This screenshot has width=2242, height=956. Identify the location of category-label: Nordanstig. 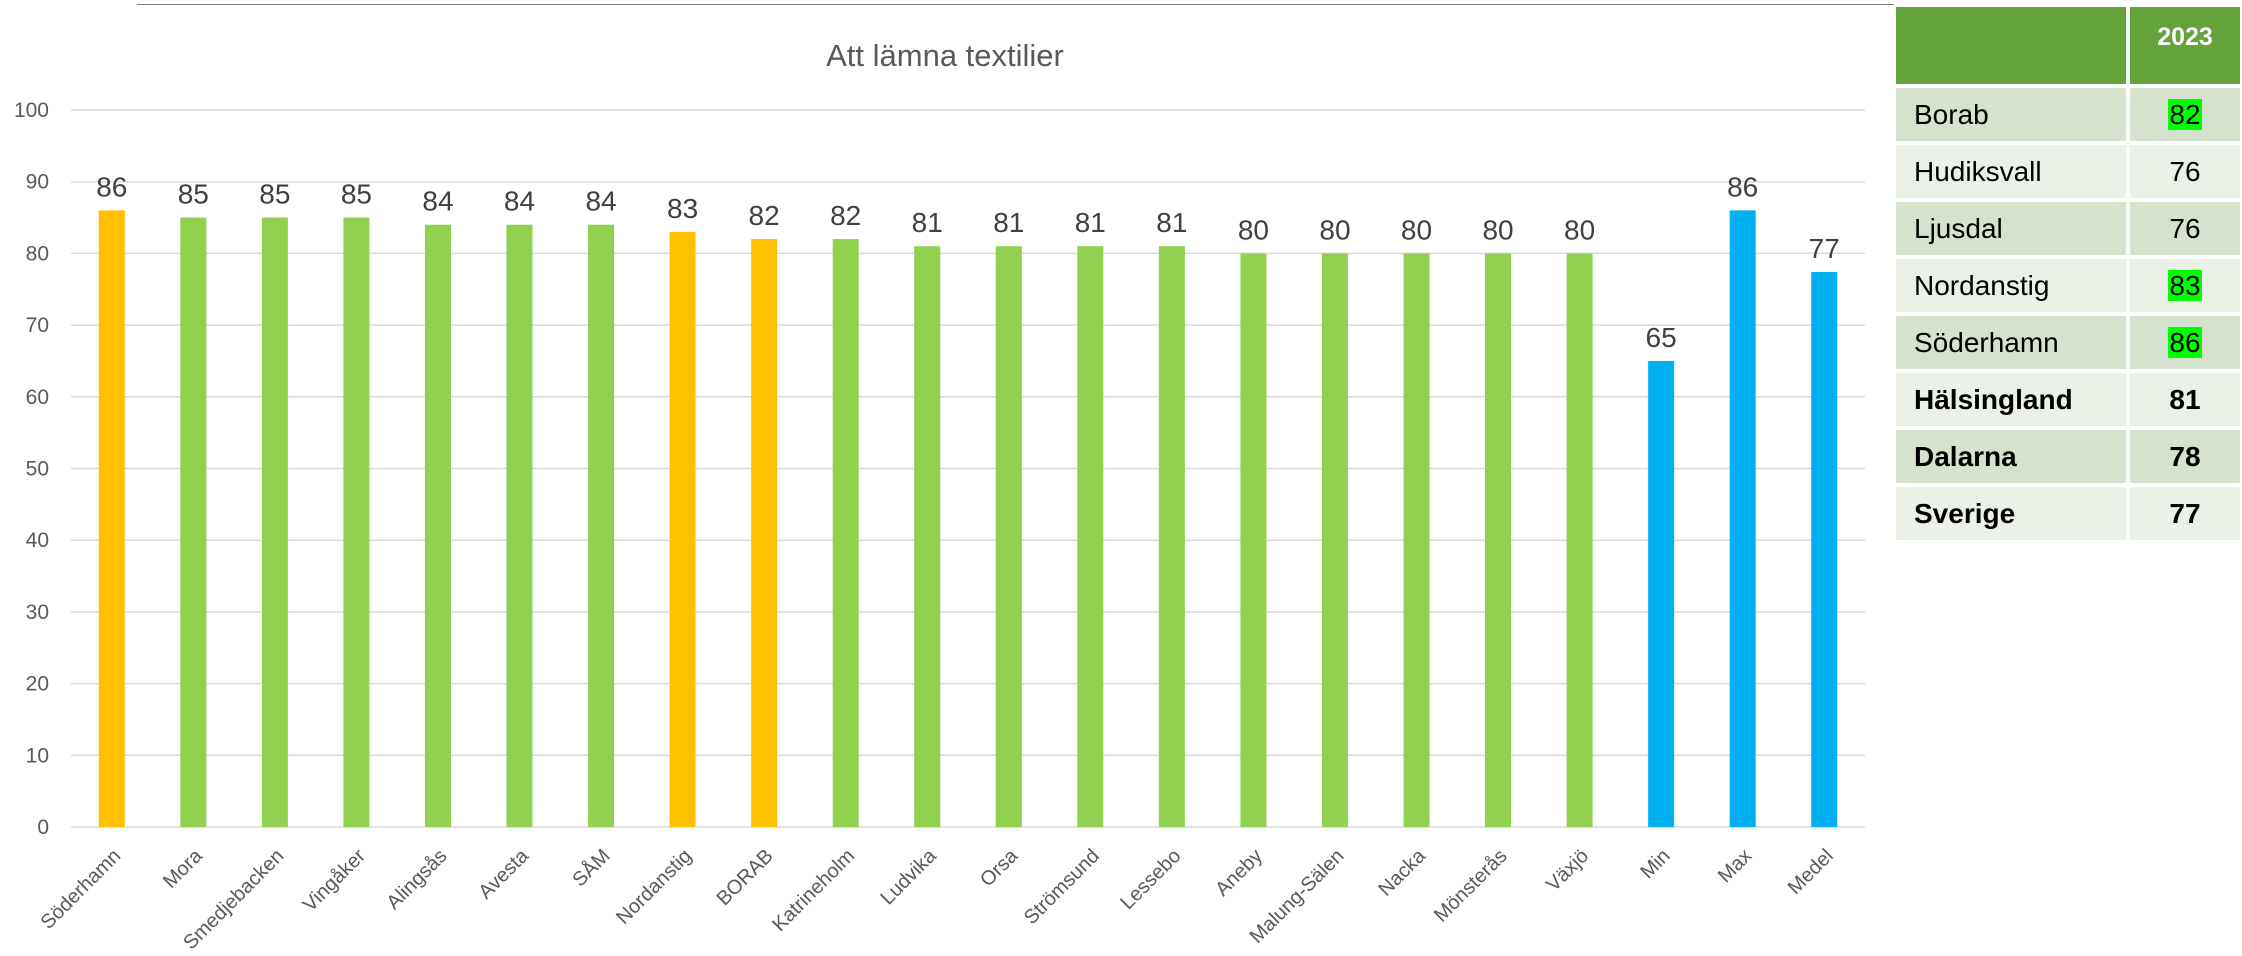
(654, 887).